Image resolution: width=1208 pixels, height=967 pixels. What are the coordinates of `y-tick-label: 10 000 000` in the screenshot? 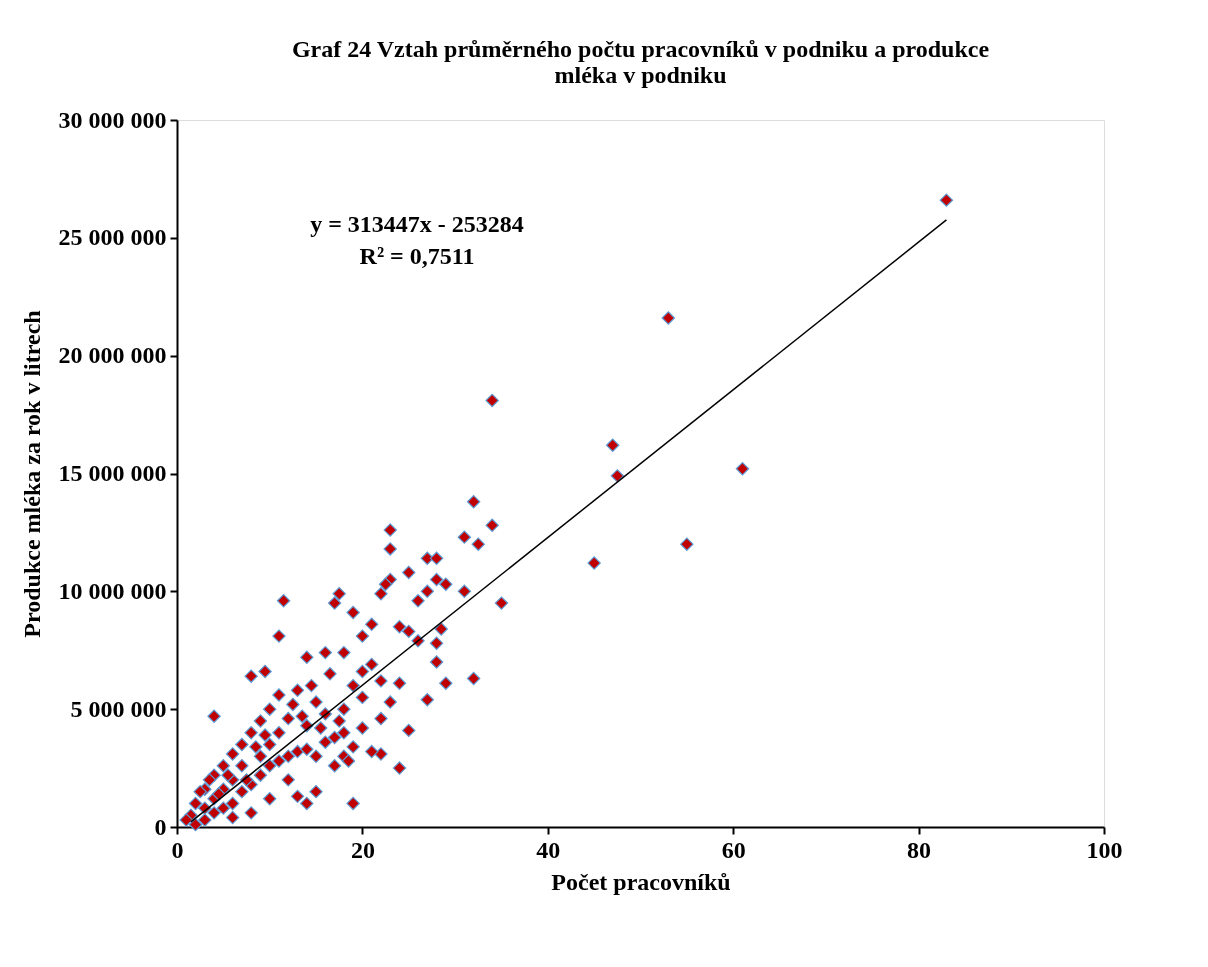 It's located at (112, 590).